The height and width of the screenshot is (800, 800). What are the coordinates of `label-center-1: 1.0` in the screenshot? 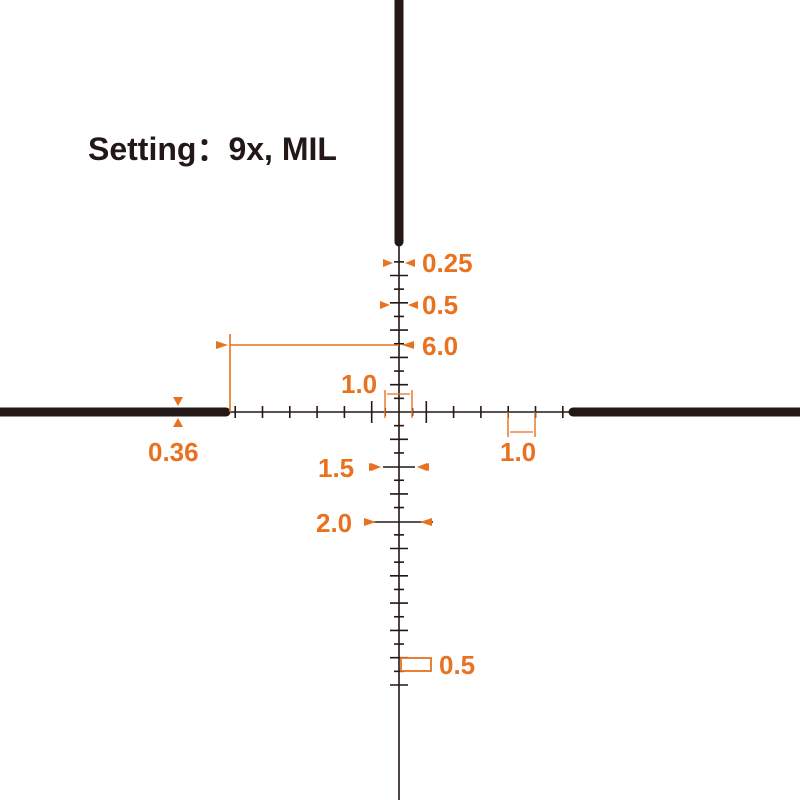 It's located at (359, 384).